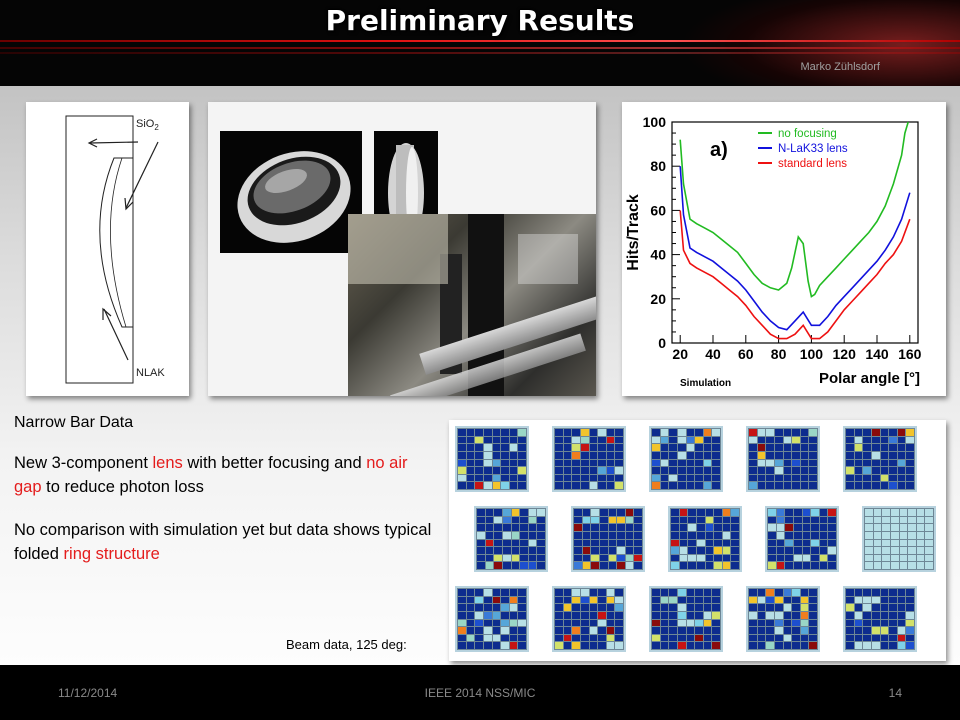 The image size is (960, 720). Describe the element at coordinates (150, 373) in the screenshot. I see `nlak-label: NLAK` at that location.